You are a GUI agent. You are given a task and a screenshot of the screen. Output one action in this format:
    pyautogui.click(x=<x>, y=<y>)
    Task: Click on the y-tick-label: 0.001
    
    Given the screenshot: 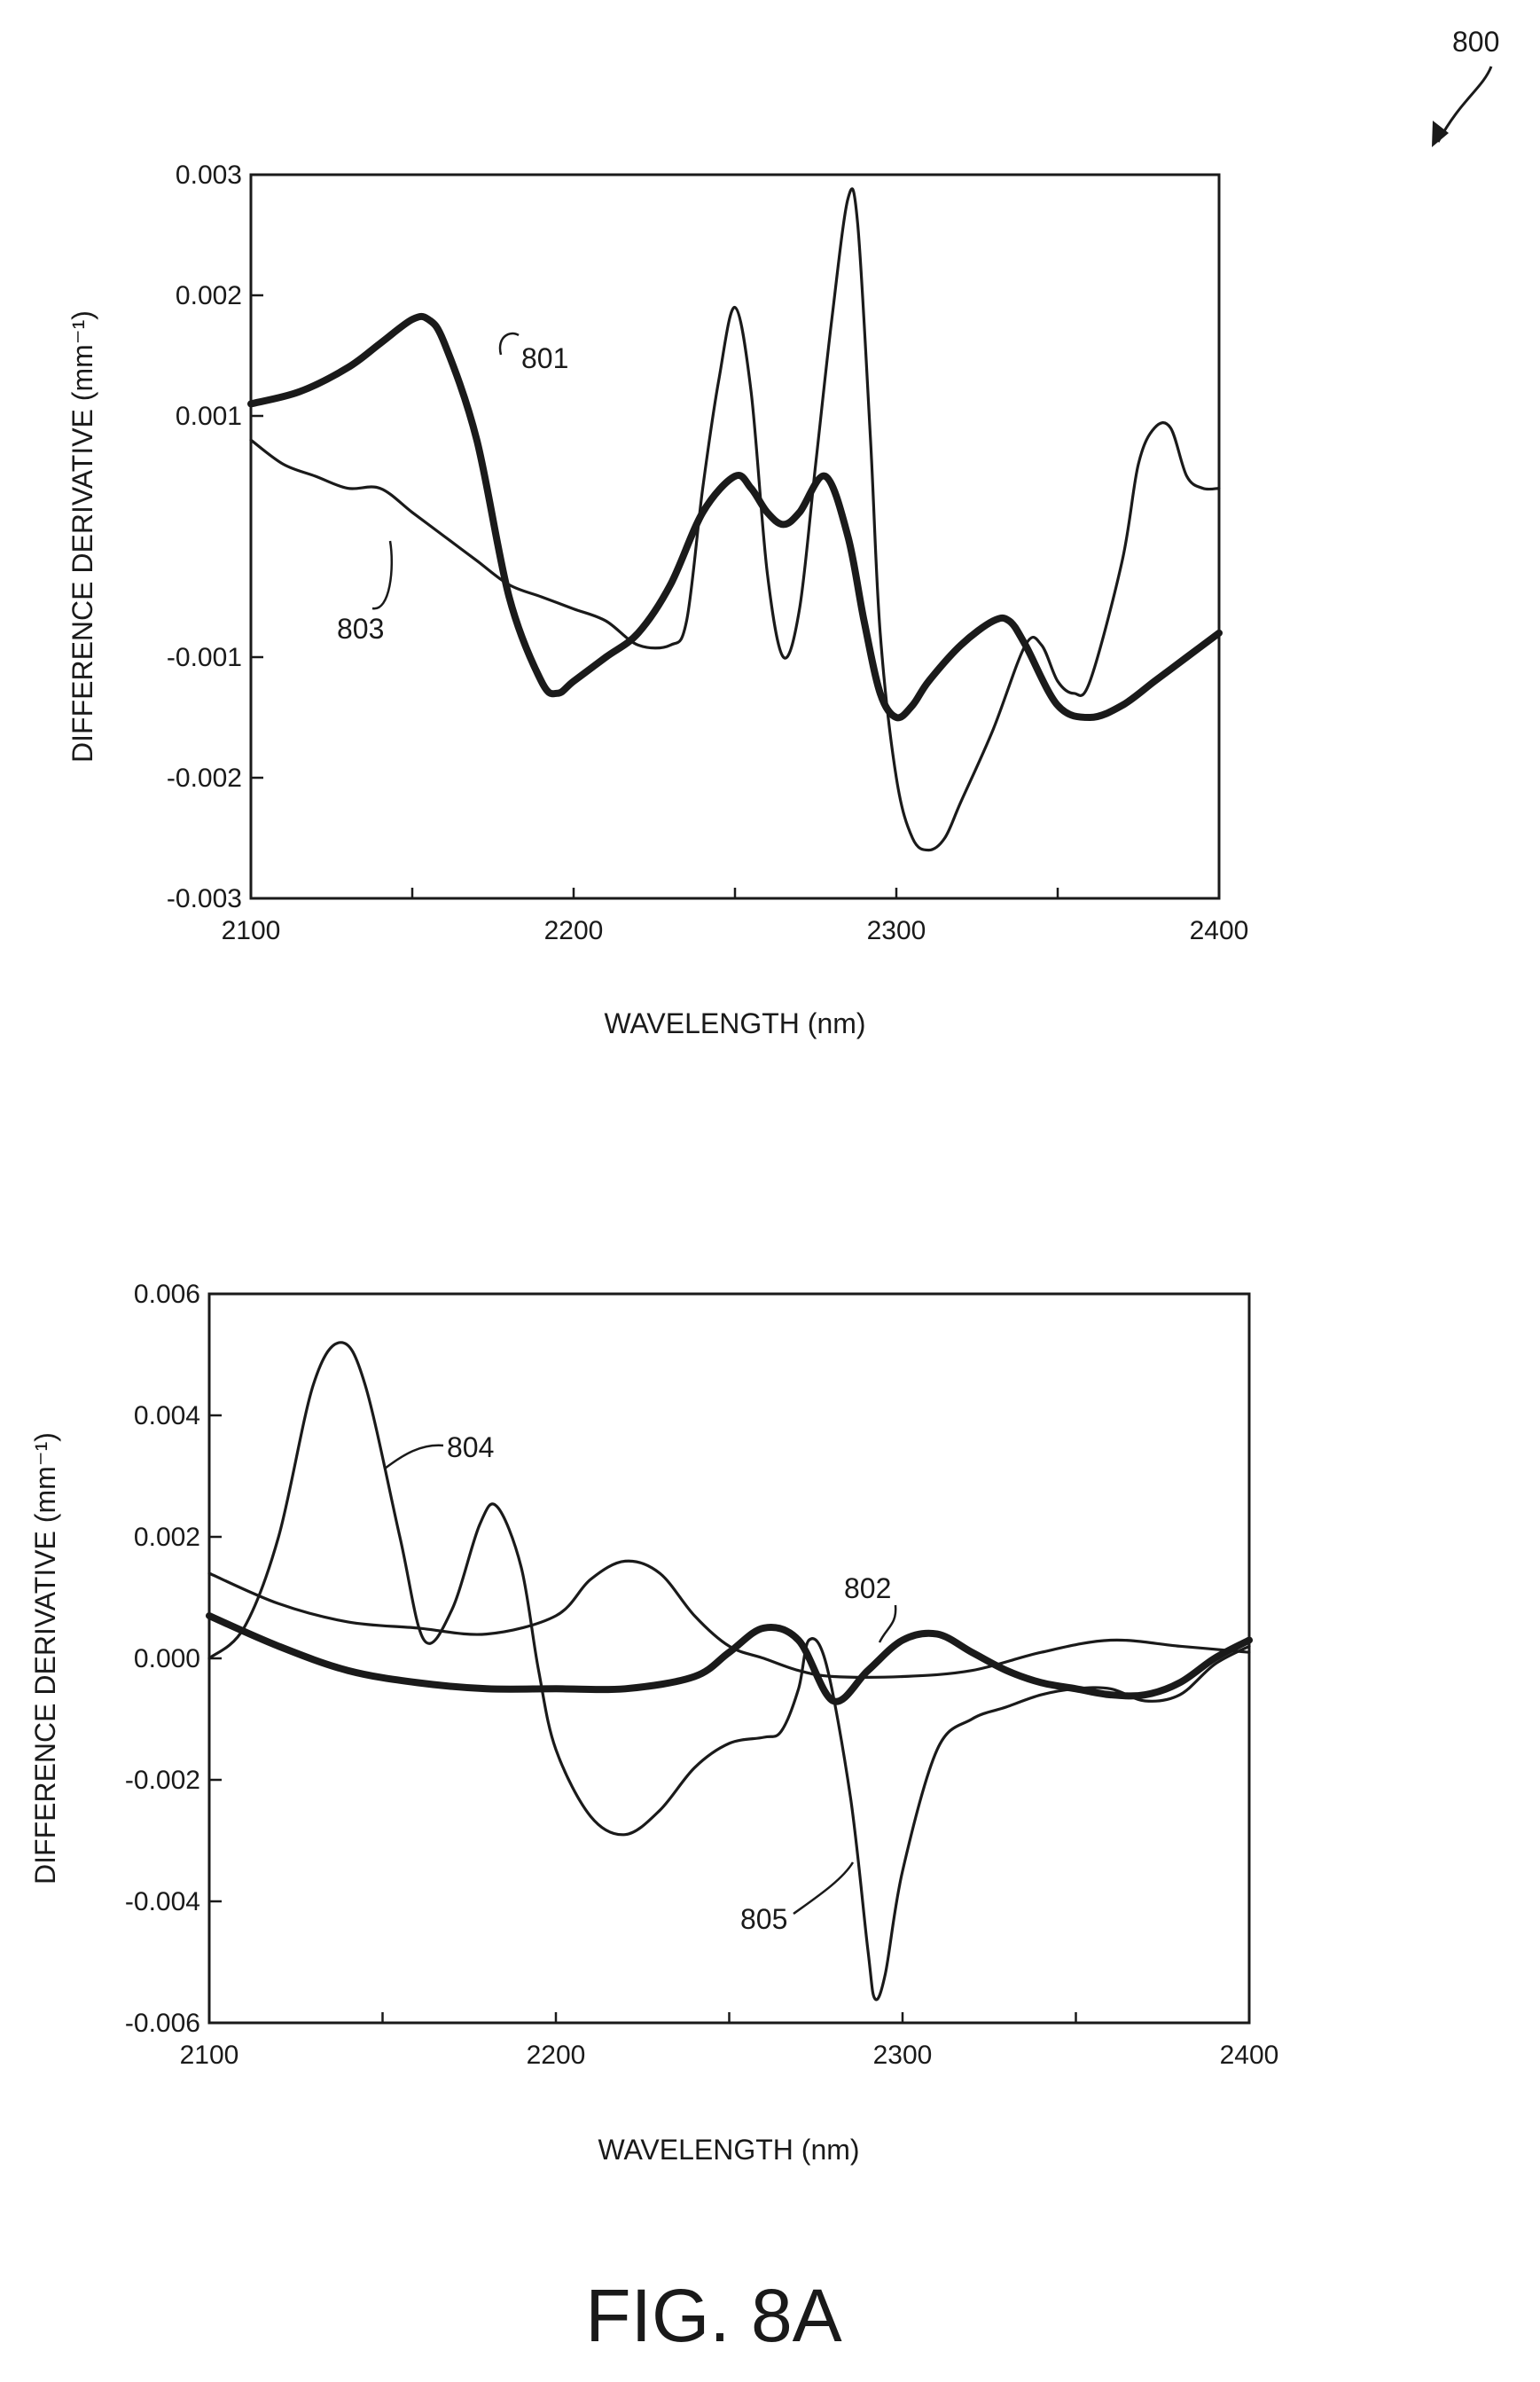 What is the action you would take?
    pyautogui.click(x=209, y=416)
    